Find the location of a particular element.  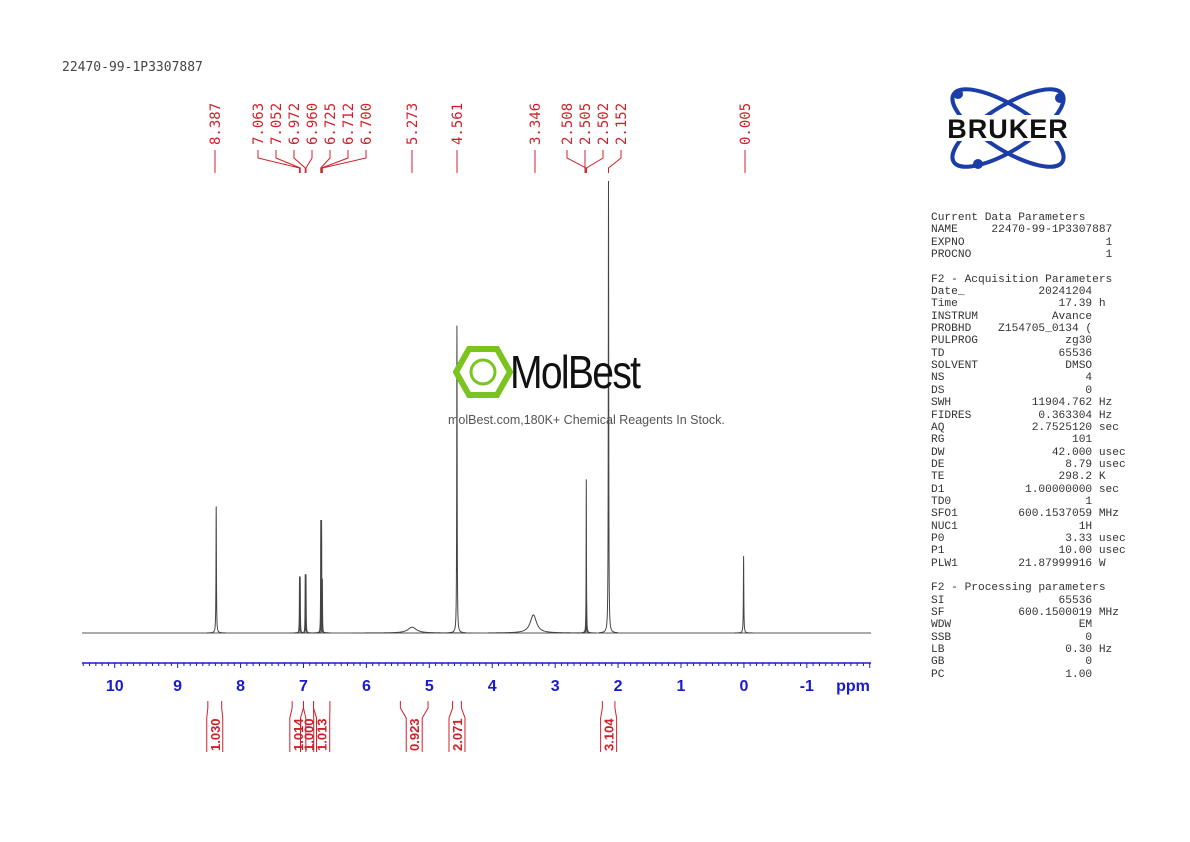

peak-label: 4.561 is located at coordinates (458, 124).